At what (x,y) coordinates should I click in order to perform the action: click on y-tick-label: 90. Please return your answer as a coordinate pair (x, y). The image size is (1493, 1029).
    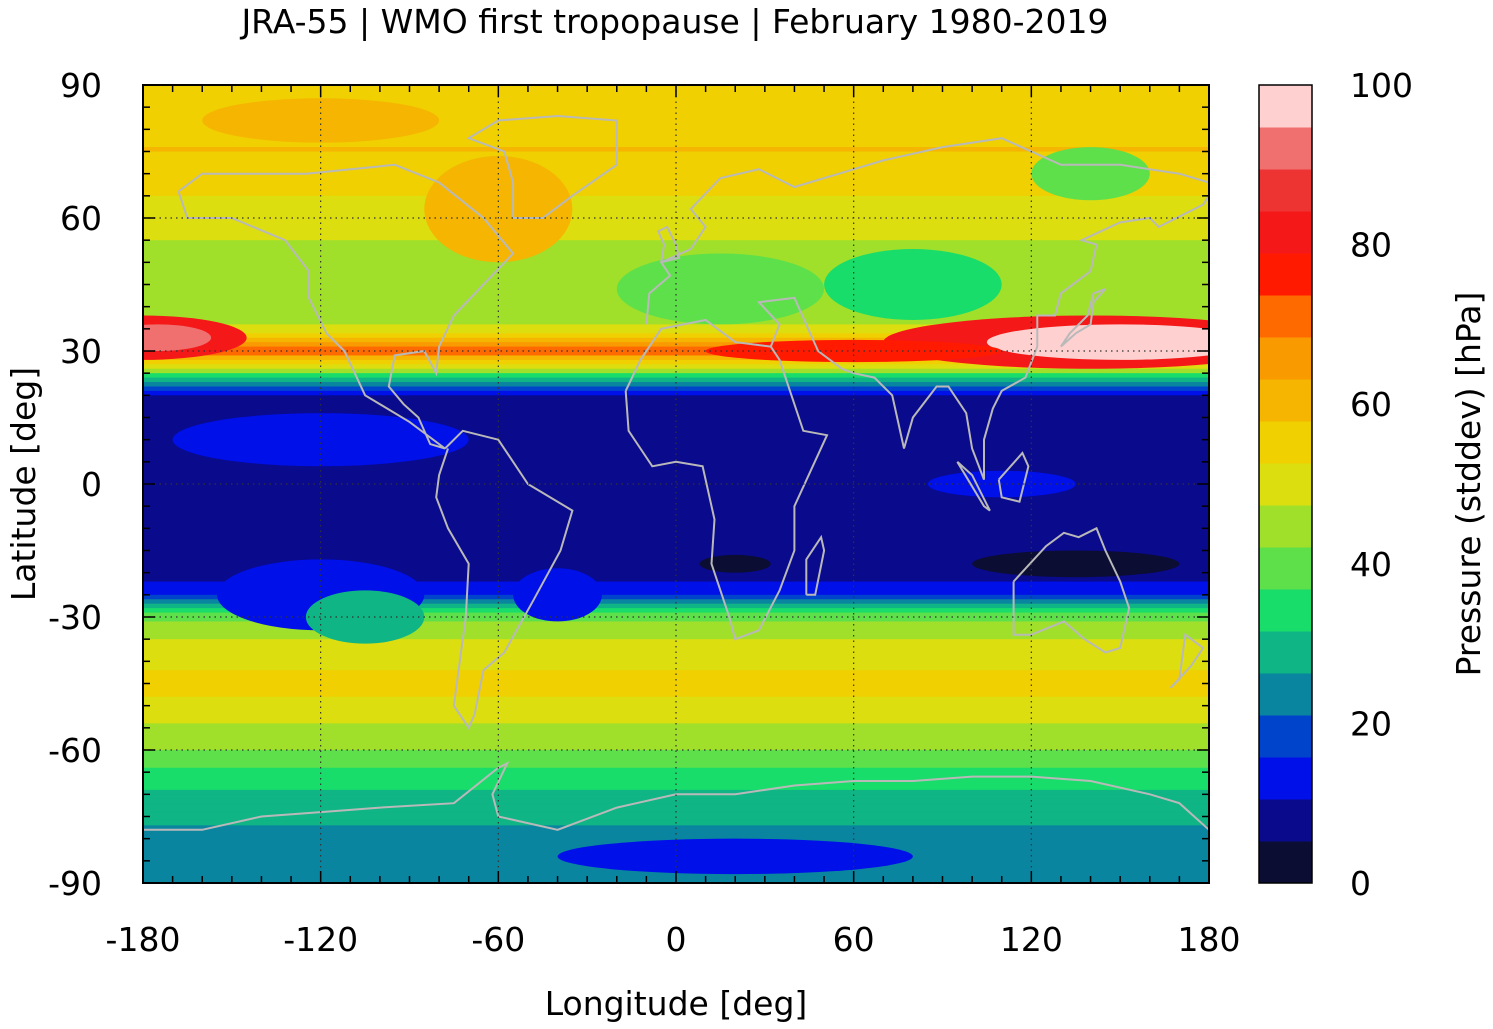
    Looking at the image, I should click on (81, 85).